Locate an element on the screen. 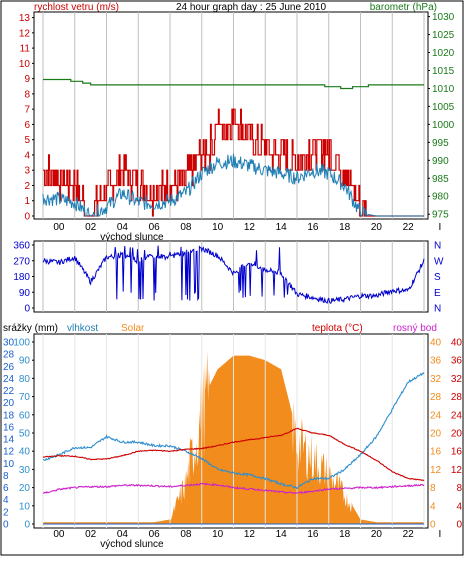  rain-tick-label: 26 is located at coordinates (9, 367).